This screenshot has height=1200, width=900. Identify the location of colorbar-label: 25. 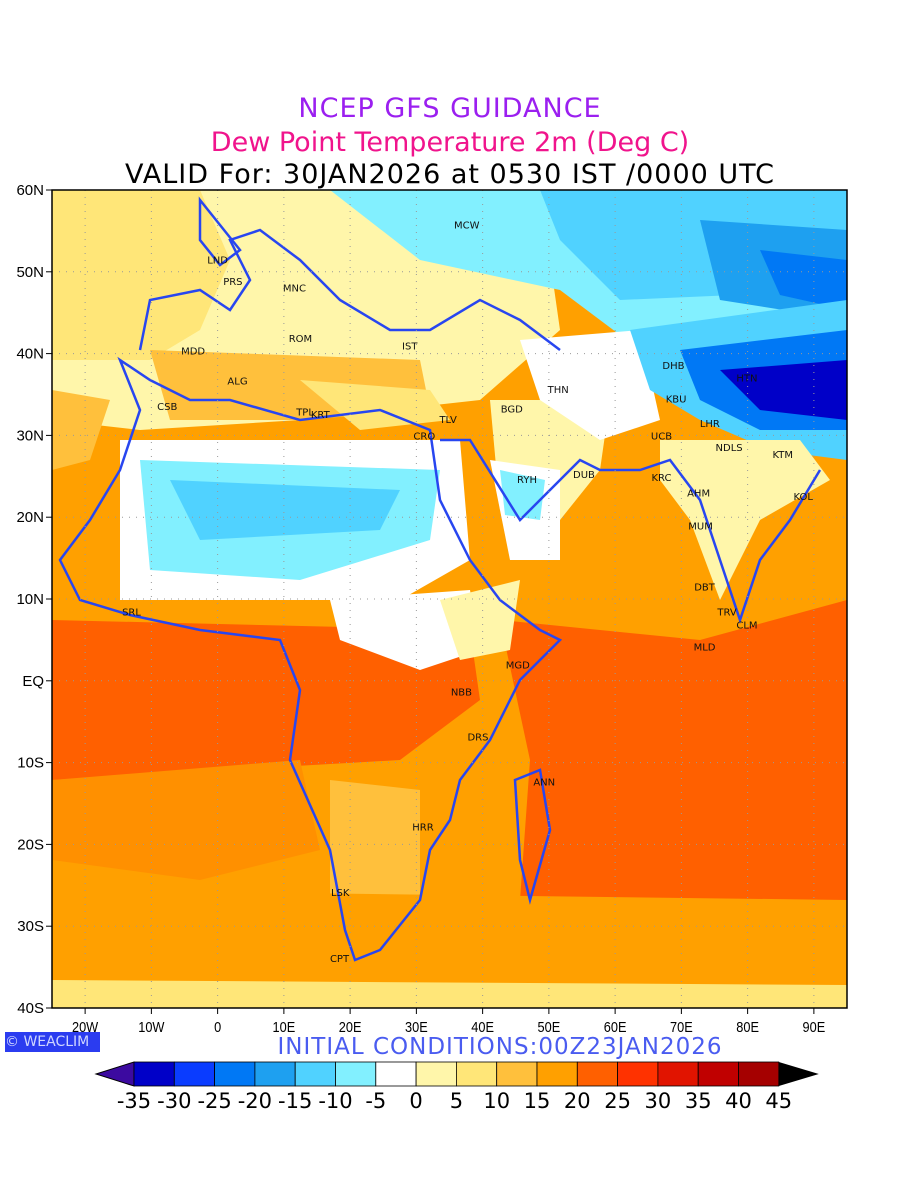
(617, 1101).